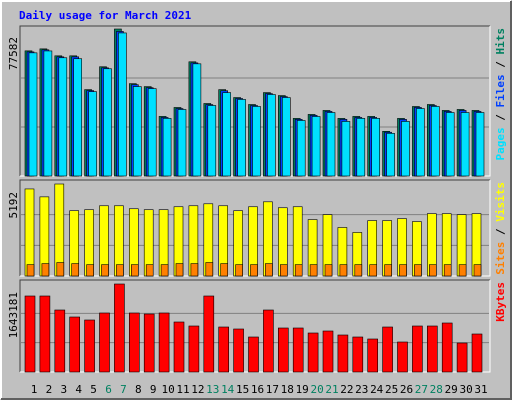 Image resolution: width=512 pixels, height=400 pixels. What do you see at coordinates (500, 228) in the screenshot?
I see `legend: Sites / Visits` at bounding box center [500, 228].